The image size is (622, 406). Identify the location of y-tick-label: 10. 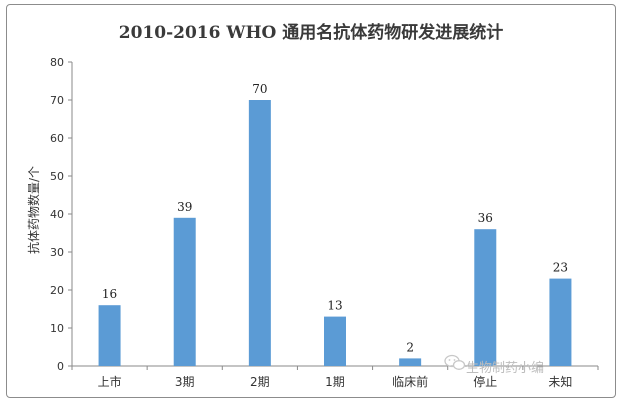
(57, 328).